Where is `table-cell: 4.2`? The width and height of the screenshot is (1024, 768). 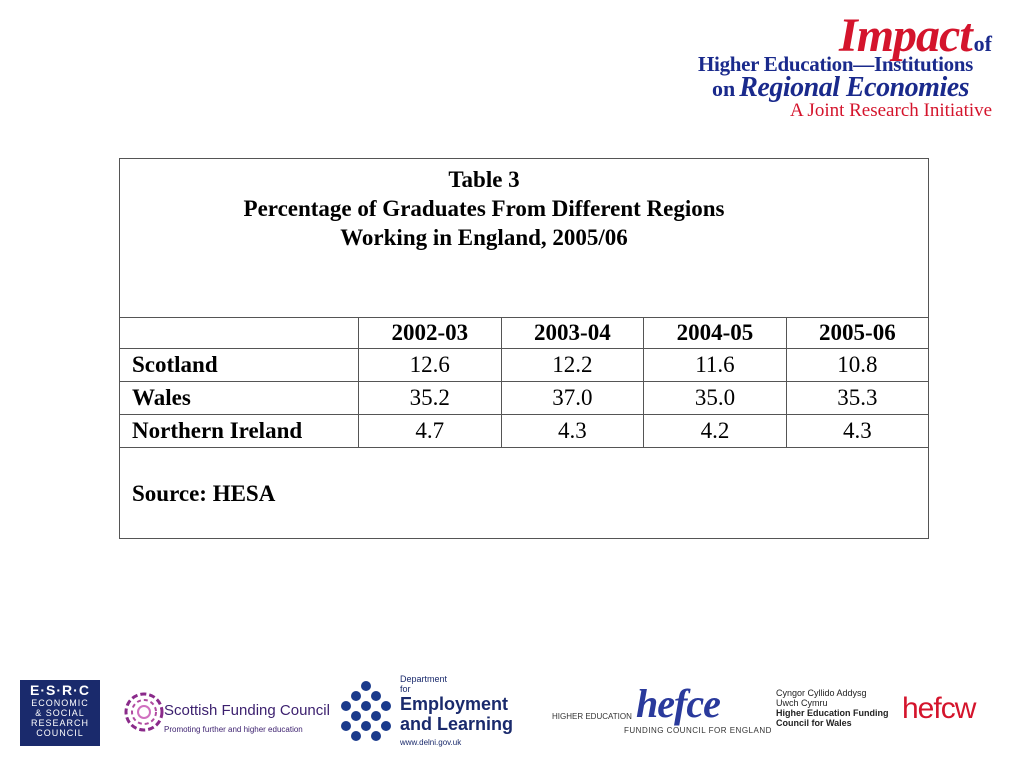 table-cell: 4.2 is located at coordinates (715, 431).